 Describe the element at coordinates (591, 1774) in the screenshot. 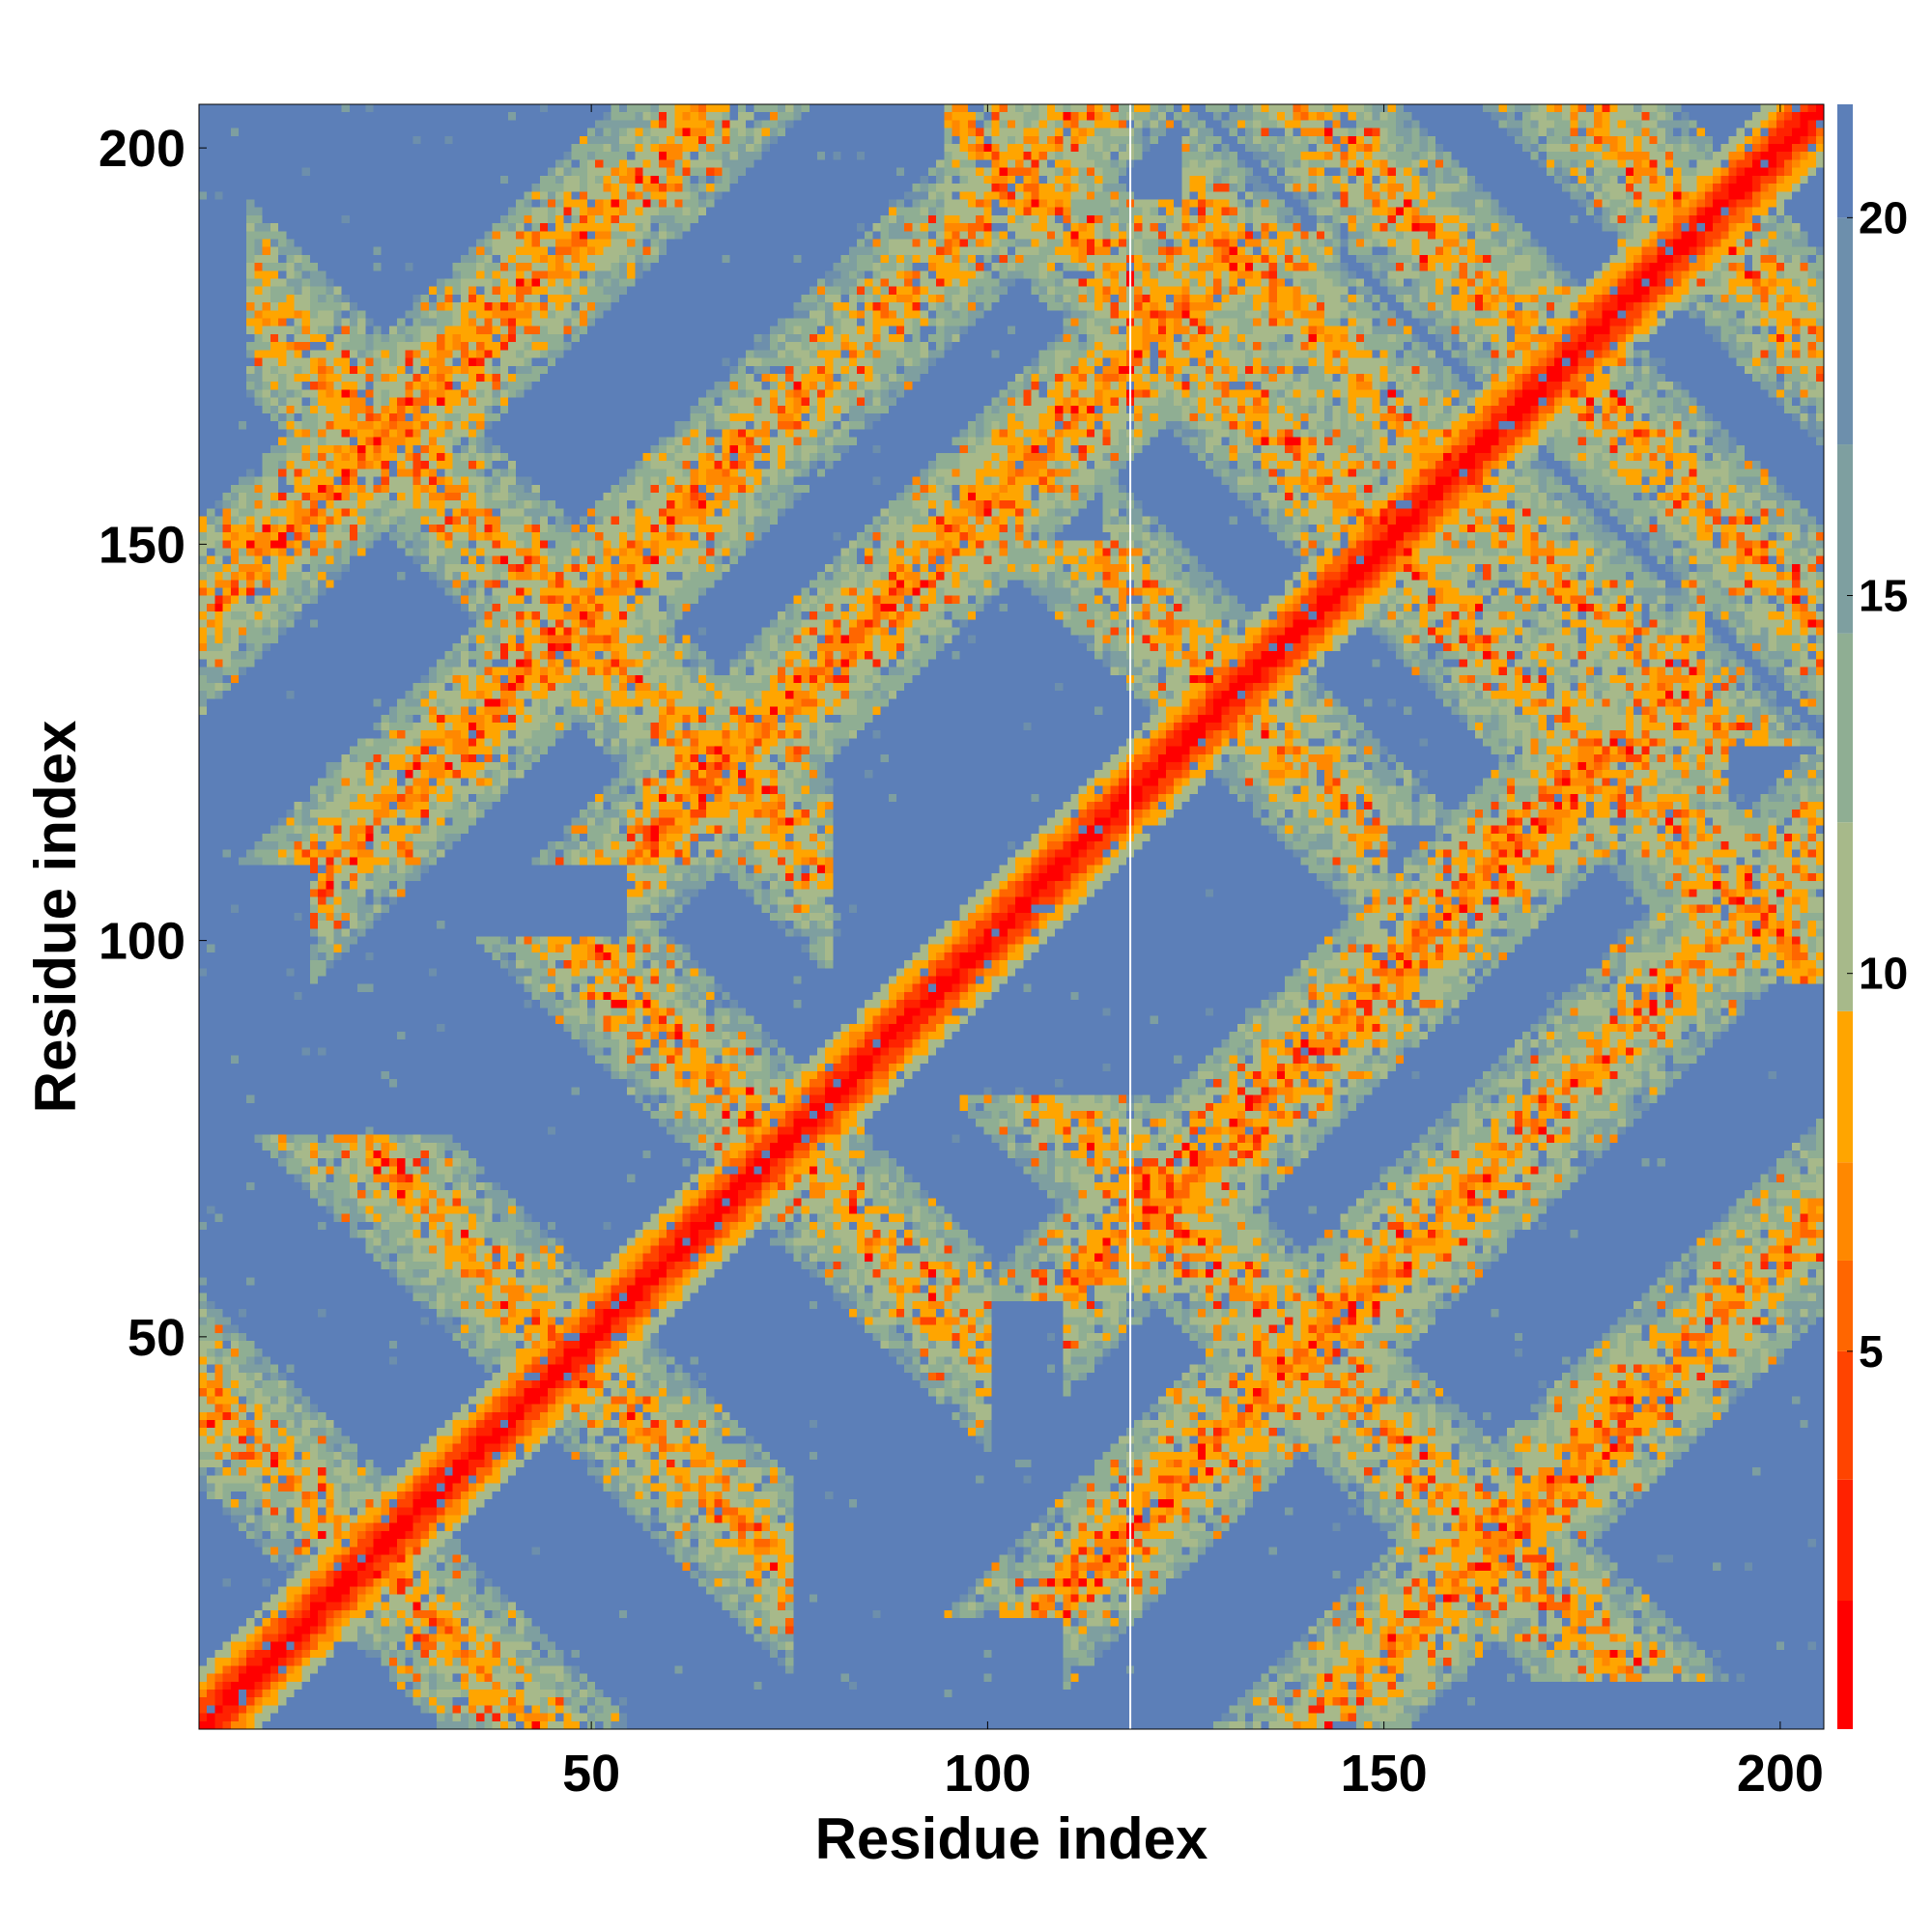

I see `x-tick-label: 50` at that location.